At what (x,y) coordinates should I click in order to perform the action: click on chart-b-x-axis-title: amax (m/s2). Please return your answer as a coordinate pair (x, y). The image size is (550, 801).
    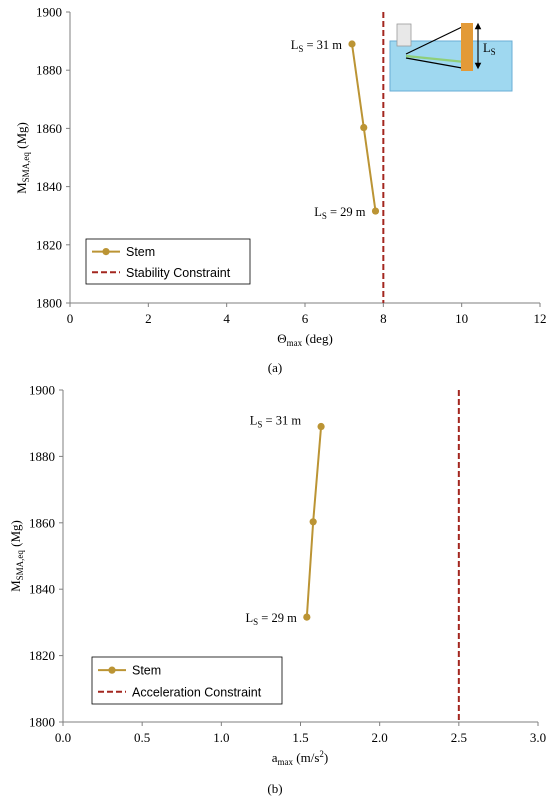
    Looking at the image, I should click on (300, 758).